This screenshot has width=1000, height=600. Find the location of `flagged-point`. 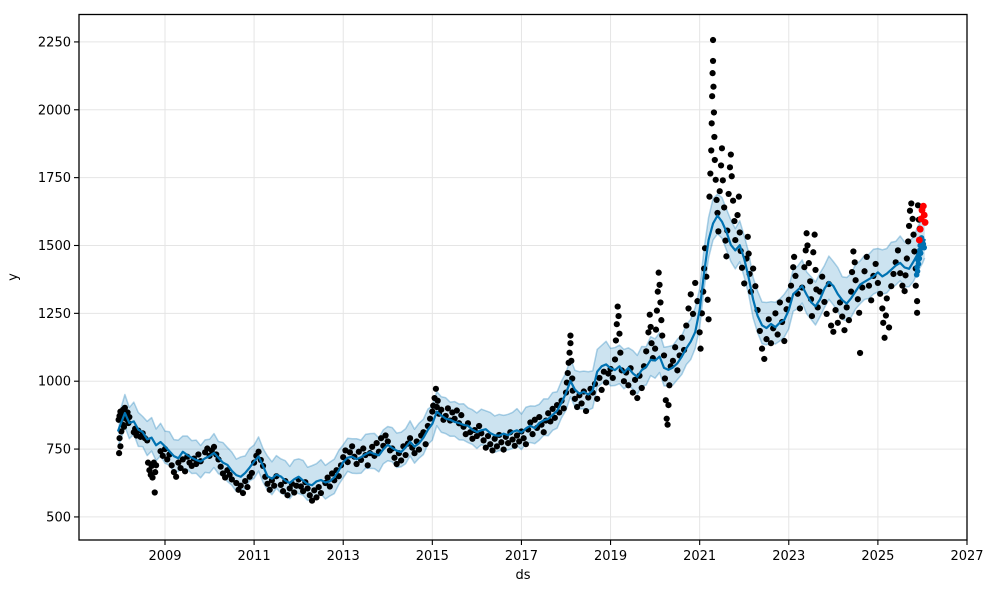

flagged-point is located at coordinates (923, 206).